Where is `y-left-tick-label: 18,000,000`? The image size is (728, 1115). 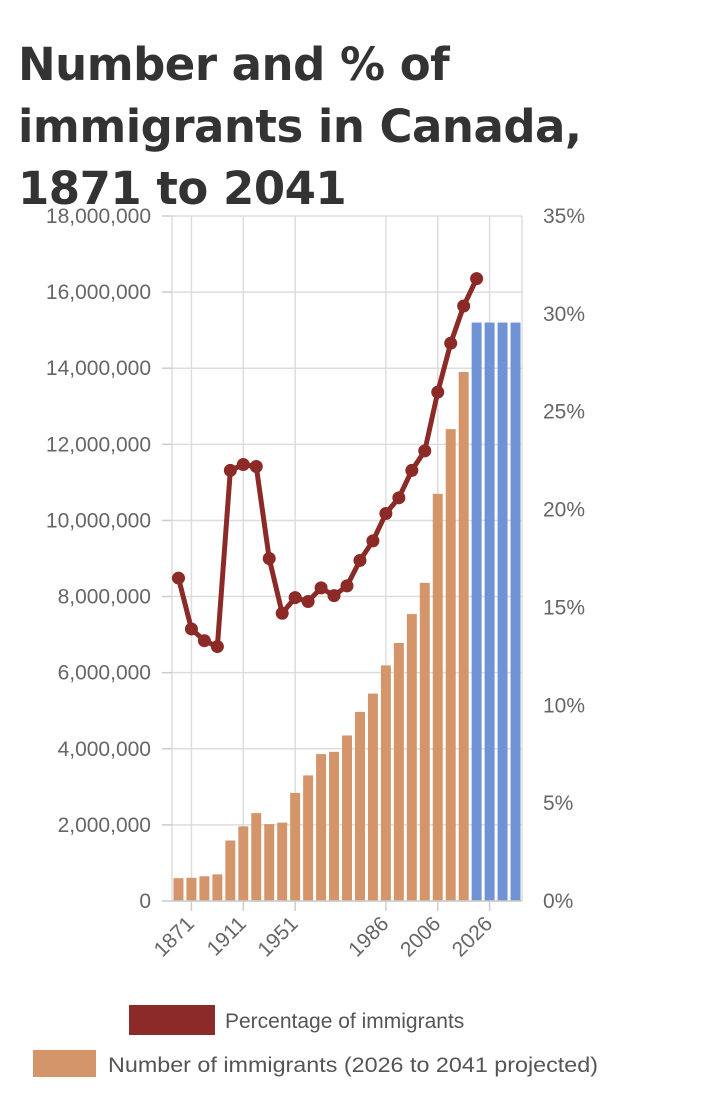
y-left-tick-label: 18,000,000 is located at coordinates (98, 216).